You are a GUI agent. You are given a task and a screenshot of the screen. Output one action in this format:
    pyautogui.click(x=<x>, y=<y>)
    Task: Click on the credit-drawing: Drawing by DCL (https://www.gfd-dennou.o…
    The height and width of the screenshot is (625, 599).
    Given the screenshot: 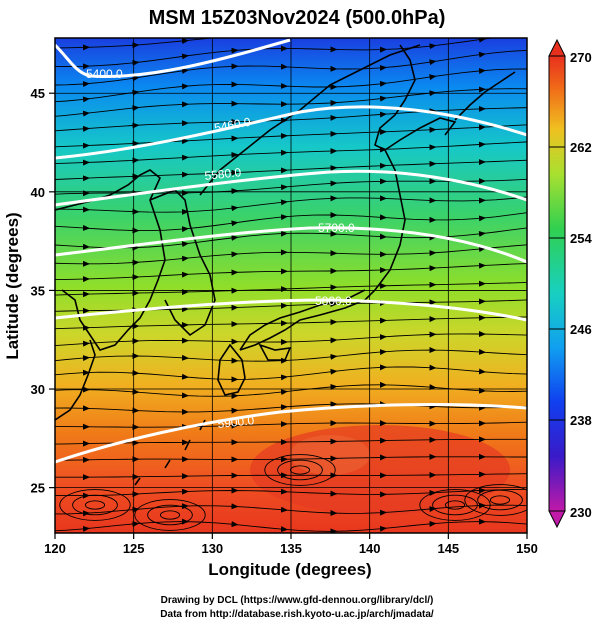 What is the action you would take?
    pyautogui.click(x=297, y=600)
    